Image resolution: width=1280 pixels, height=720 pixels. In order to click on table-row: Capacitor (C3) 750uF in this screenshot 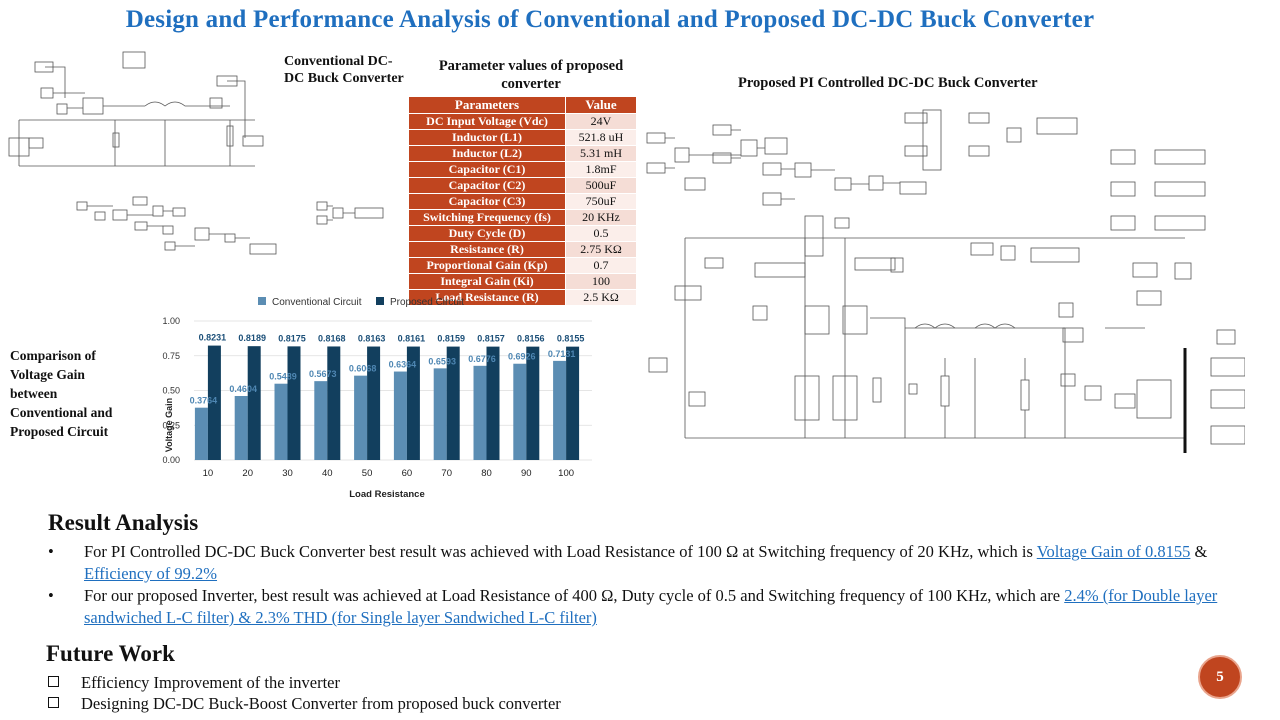, I will do `click(522, 201)`.